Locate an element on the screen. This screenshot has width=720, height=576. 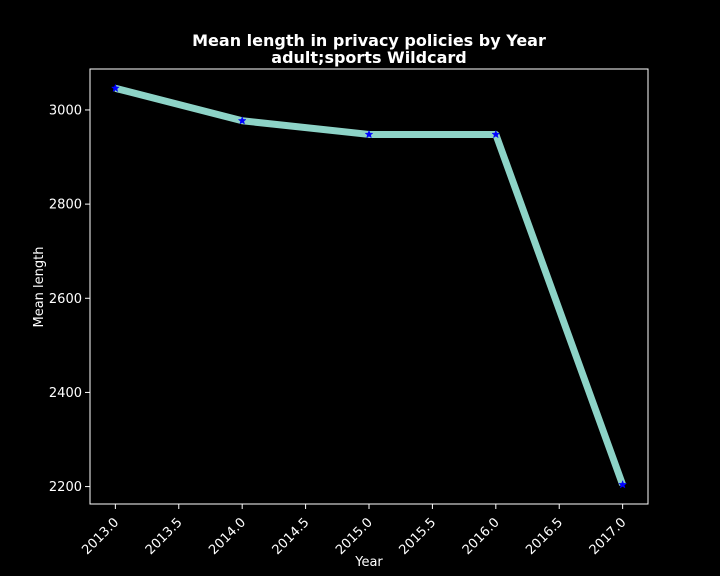
chart-subtitle: adult;sports Wildcard is located at coordinates (368, 57).